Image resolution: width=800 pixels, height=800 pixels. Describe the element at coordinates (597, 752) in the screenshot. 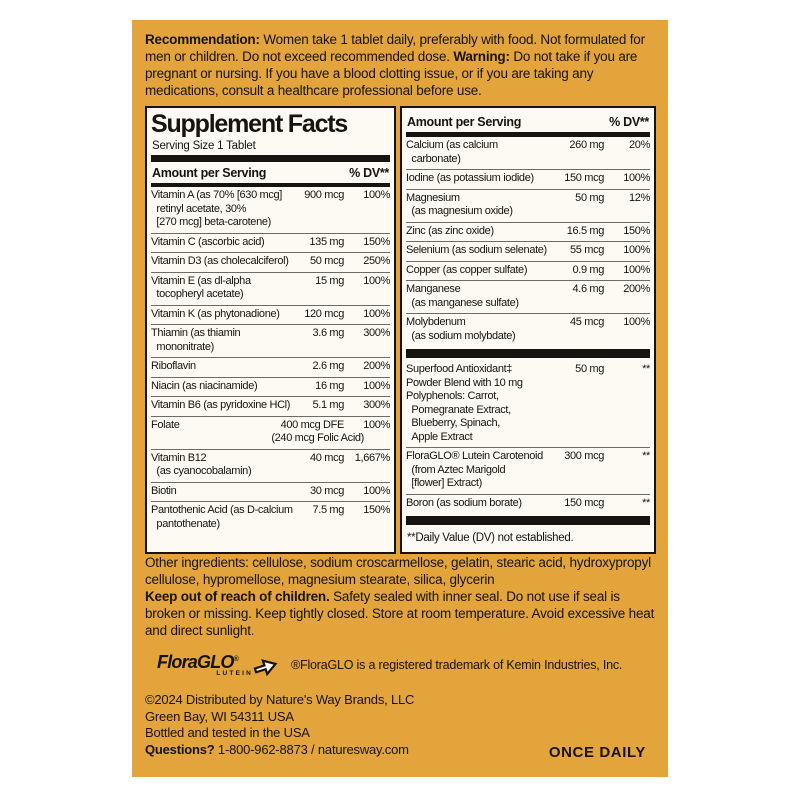

I see `once-daily-text: ONCE DAILY` at that location.